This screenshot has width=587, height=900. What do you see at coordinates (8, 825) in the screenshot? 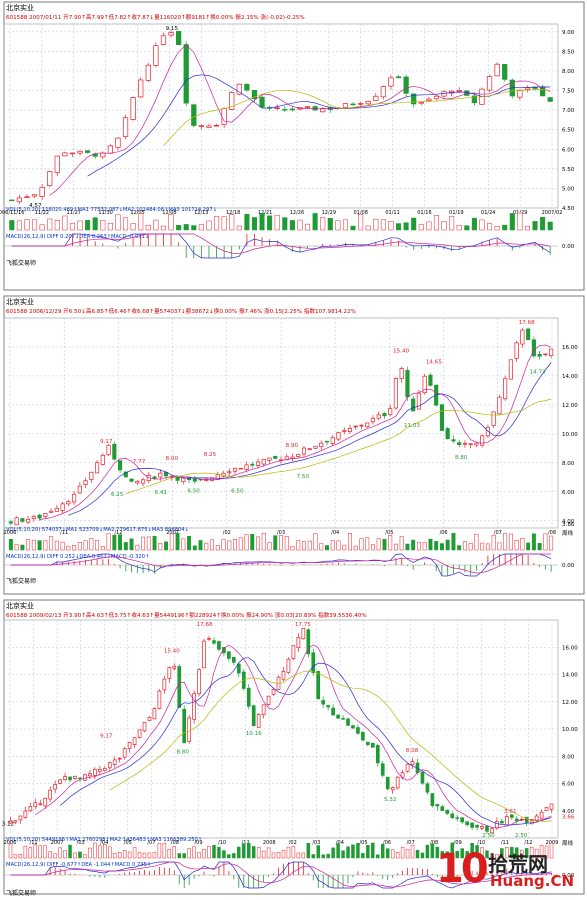
I see `price-annotation: 3.12` at bounding box center [8, 825].